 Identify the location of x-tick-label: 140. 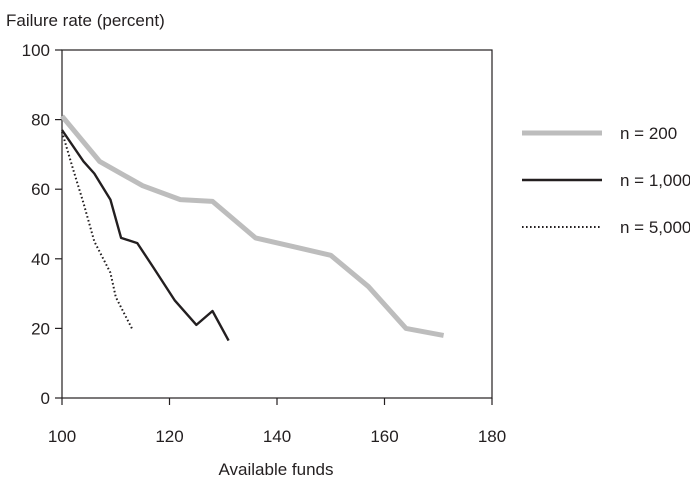
(277, 436).